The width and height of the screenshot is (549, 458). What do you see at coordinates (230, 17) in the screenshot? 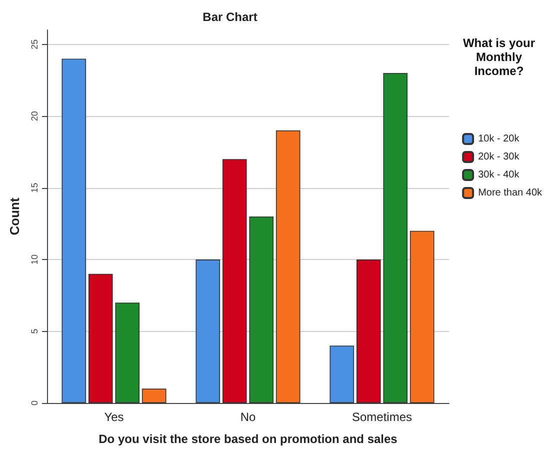
I see `chart-title: Bar Chart` at bounding box center [230, 17].